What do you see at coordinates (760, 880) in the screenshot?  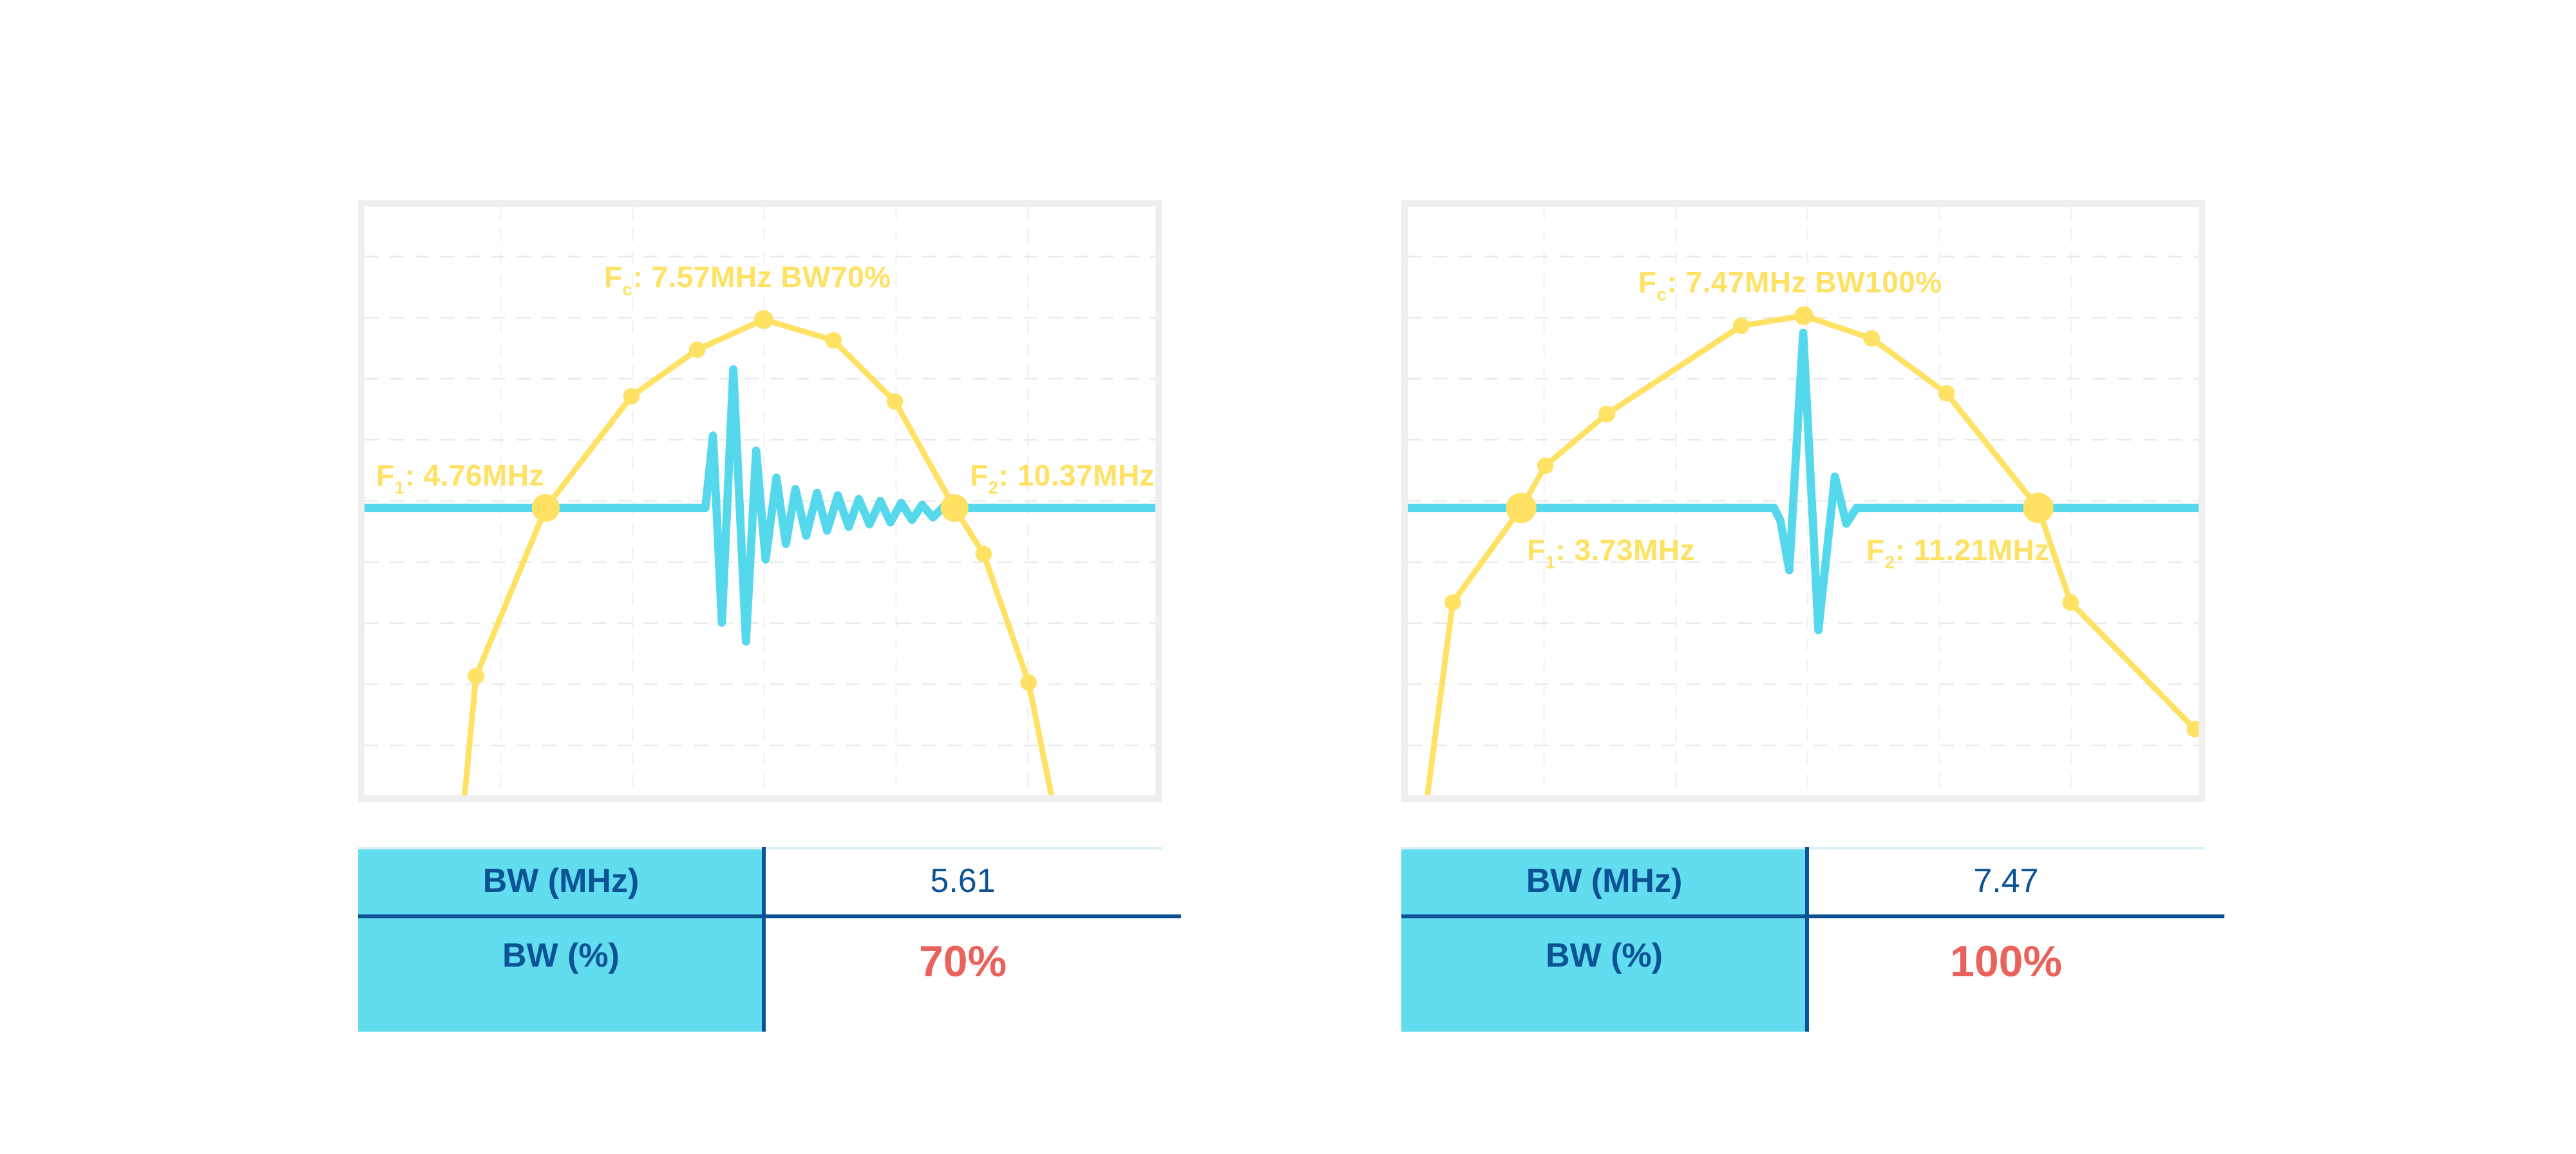 I see `table-row: BW (MHz) 5.61` at bounding box center [760, 880].